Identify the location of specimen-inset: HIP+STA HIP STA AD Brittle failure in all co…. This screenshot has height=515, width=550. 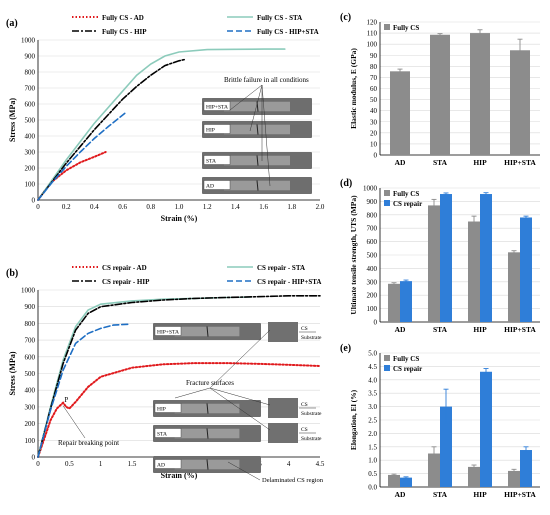
(257, 135).